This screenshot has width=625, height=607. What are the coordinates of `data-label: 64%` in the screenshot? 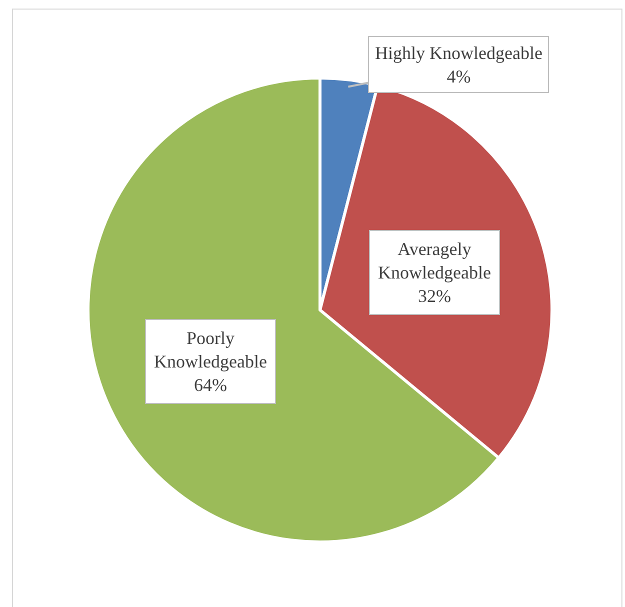 It's located at (210, 384).